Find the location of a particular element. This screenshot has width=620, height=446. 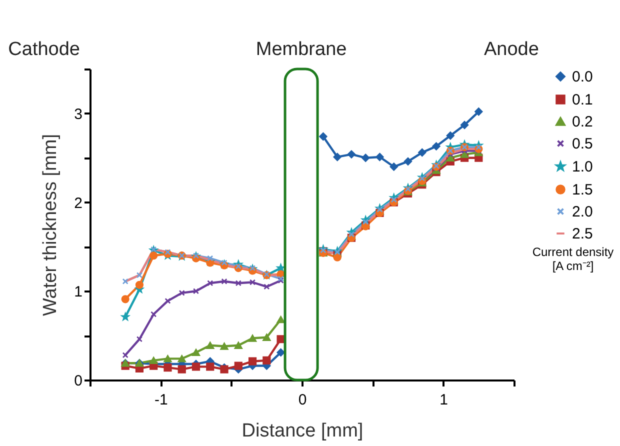

y-axis-title: Water thickness [mm] is located at coordinates (51, 225).